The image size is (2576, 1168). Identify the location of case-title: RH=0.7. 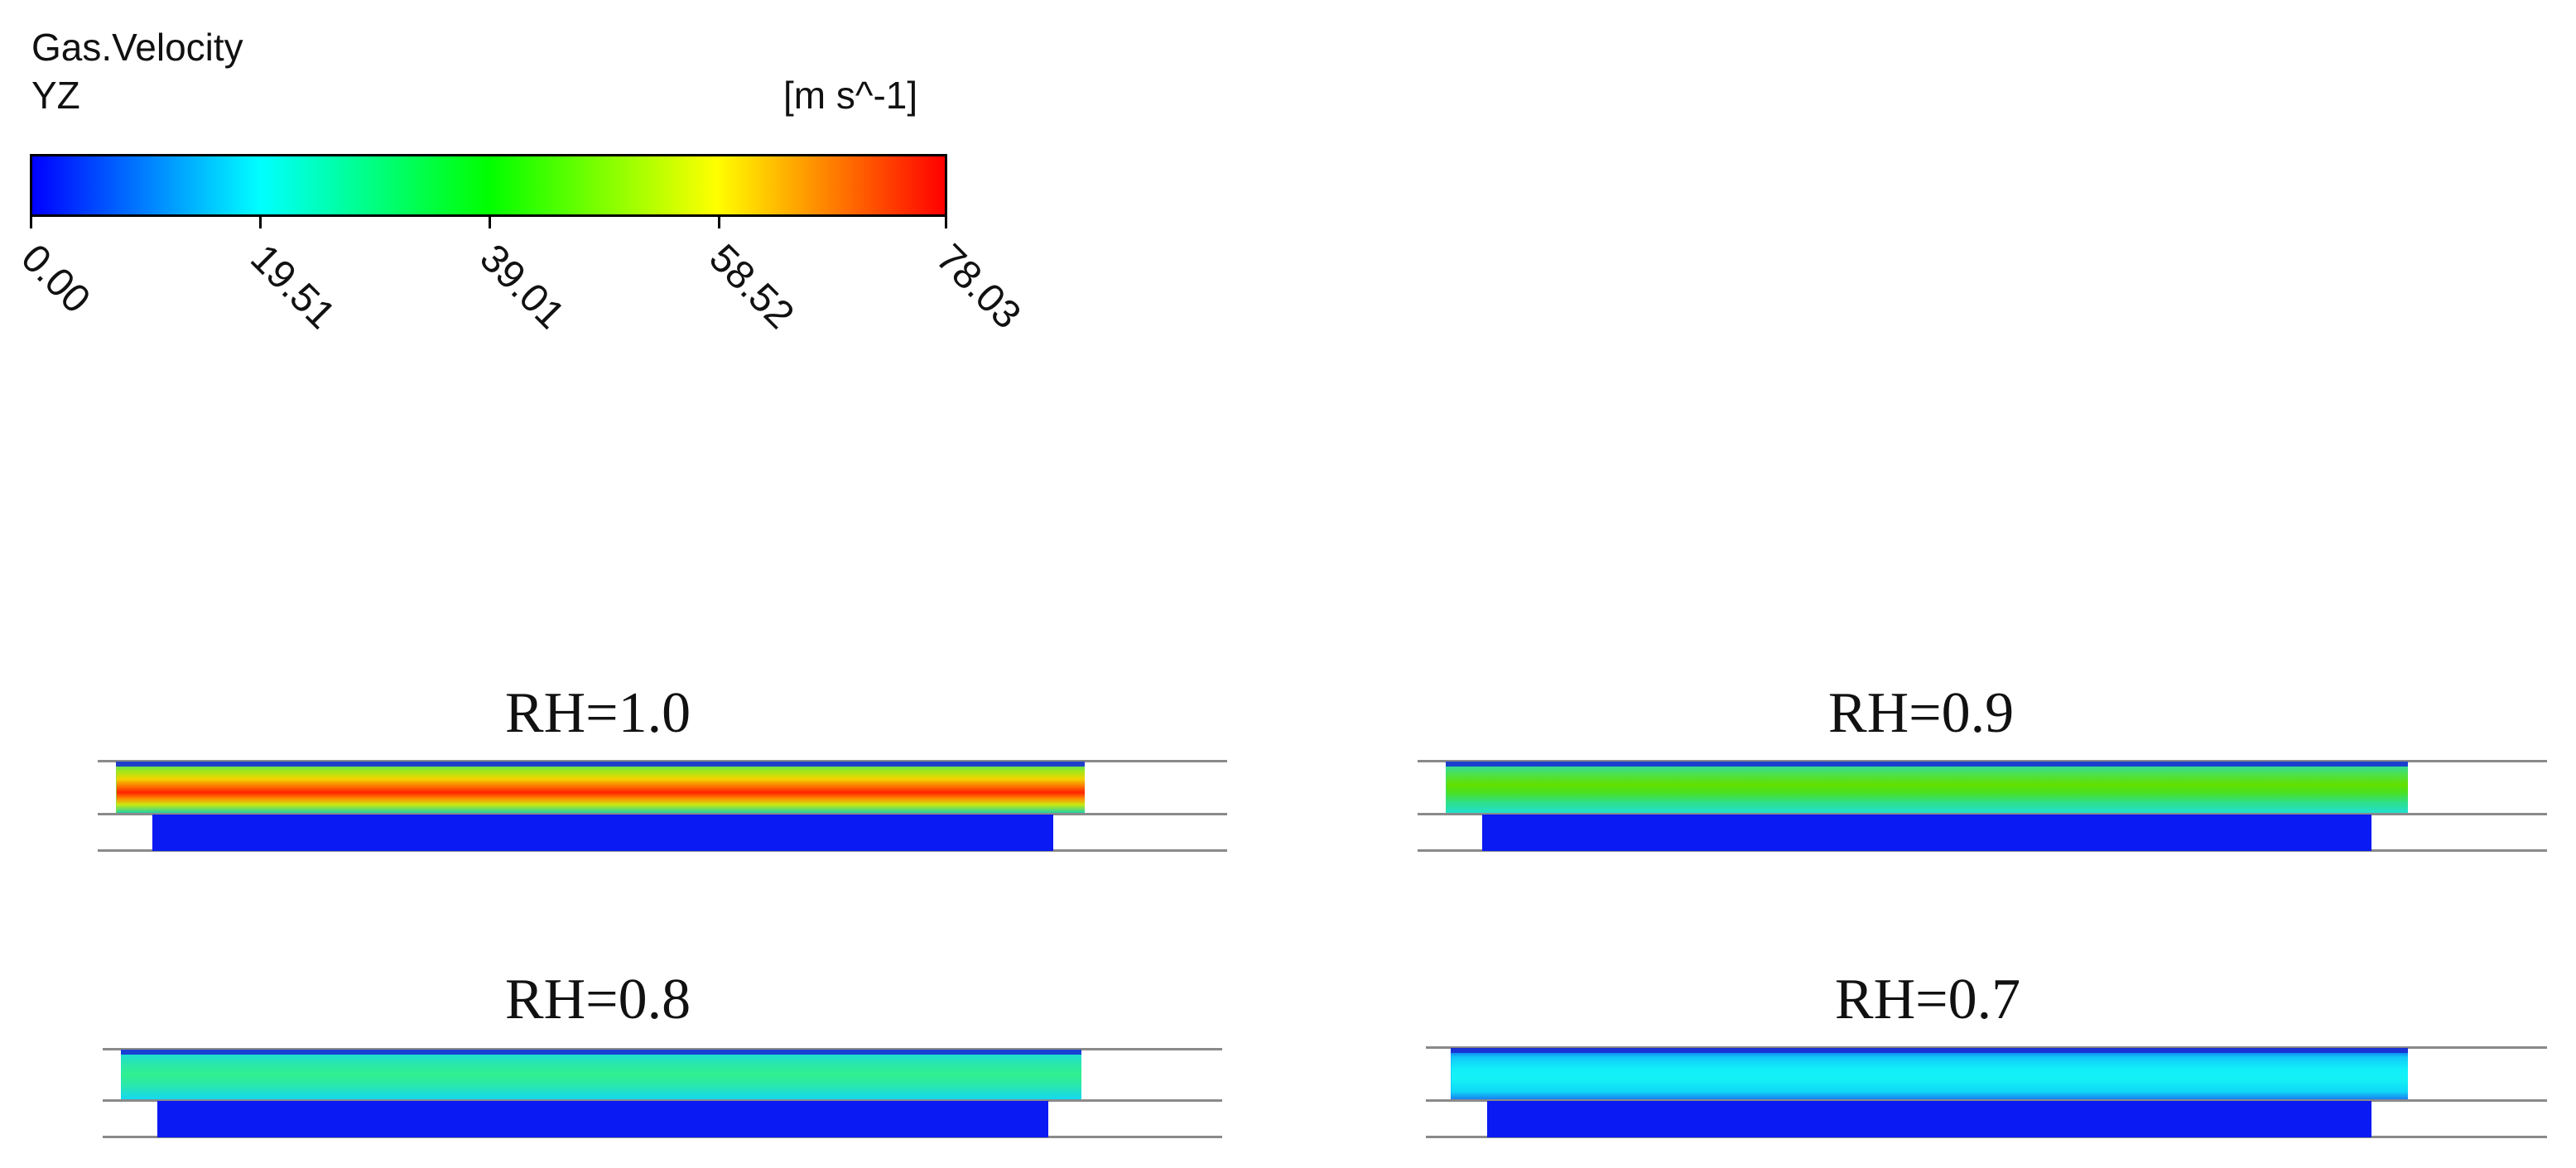
(1927, 999).